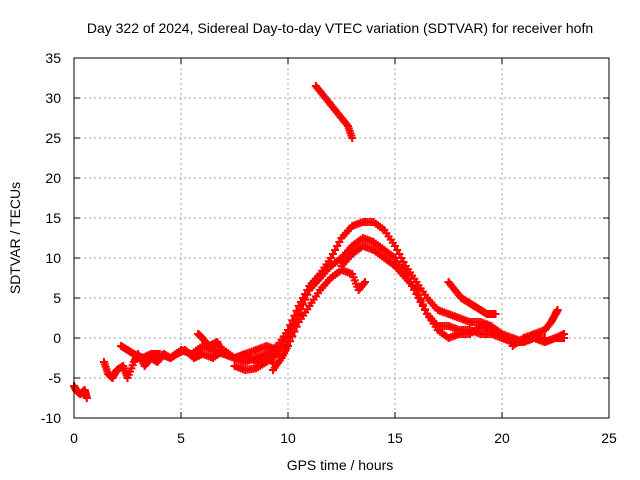 This screenshot has width=640, height=480. Describe the element at coordinates (57, 338) in the screenshot. I see `y-tick-label: 0` at that location.